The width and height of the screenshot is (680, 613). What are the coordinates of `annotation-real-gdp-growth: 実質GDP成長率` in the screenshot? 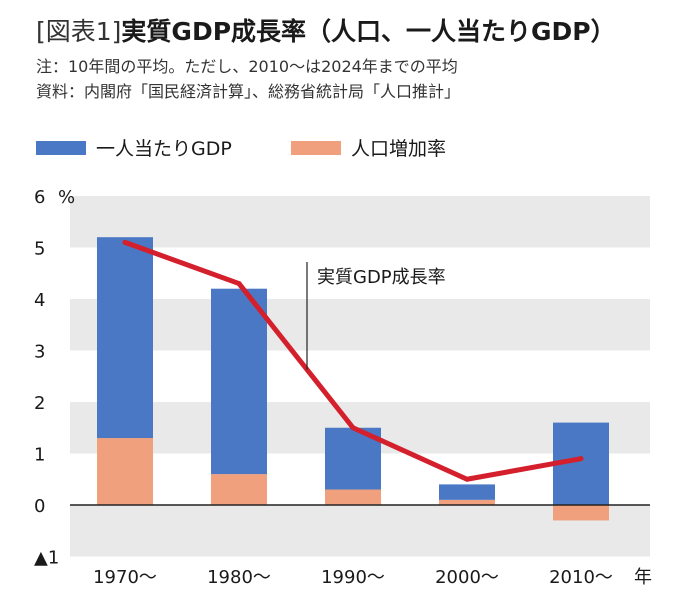 It's located at (381, 277).